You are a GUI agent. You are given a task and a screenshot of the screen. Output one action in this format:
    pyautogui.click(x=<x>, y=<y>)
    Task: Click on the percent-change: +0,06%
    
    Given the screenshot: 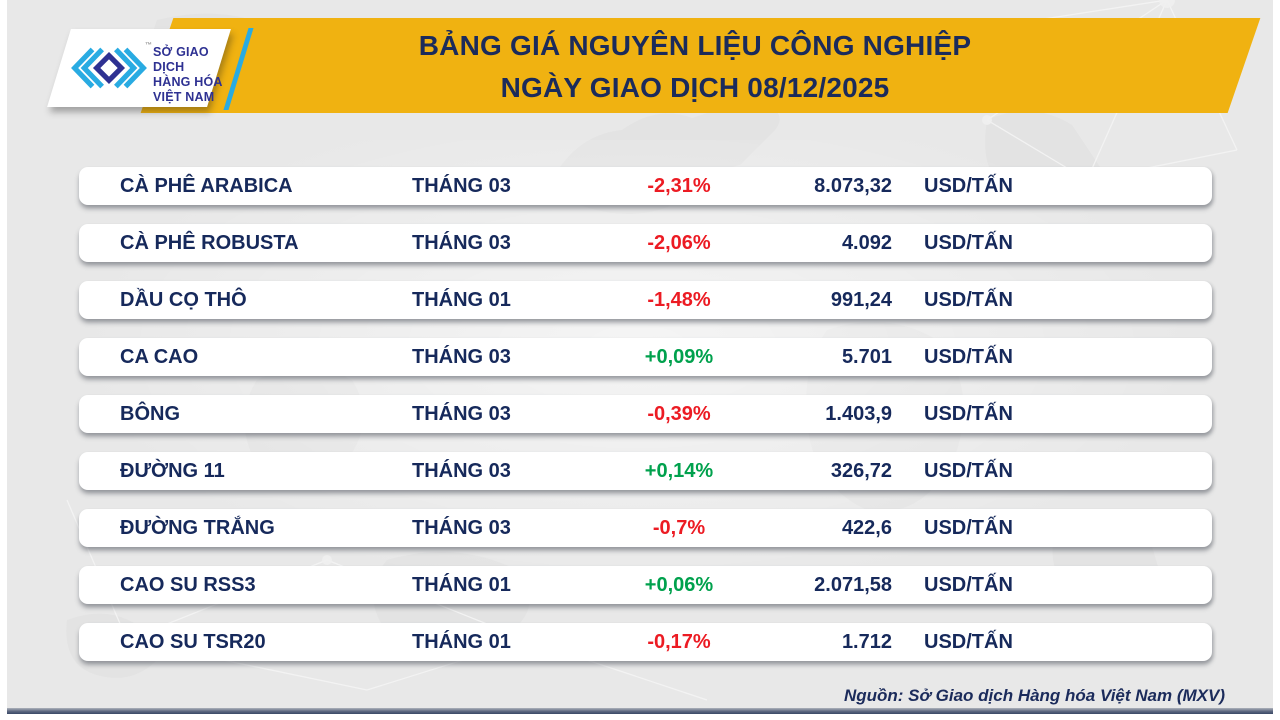 What is the action you would take?
    pyautogui.click(x=679, y=584)
    